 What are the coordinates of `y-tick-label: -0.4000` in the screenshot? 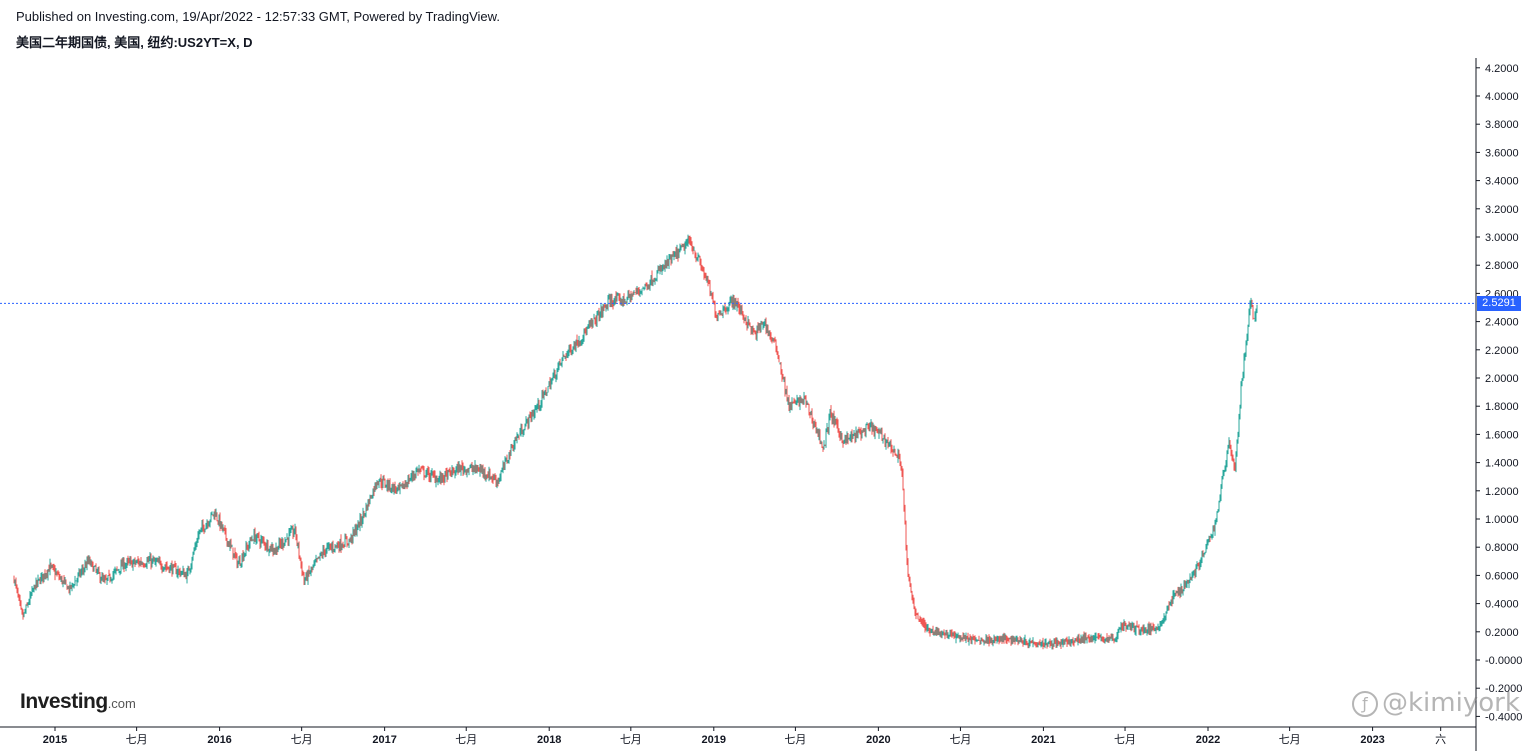 It's located at (1503, 717).